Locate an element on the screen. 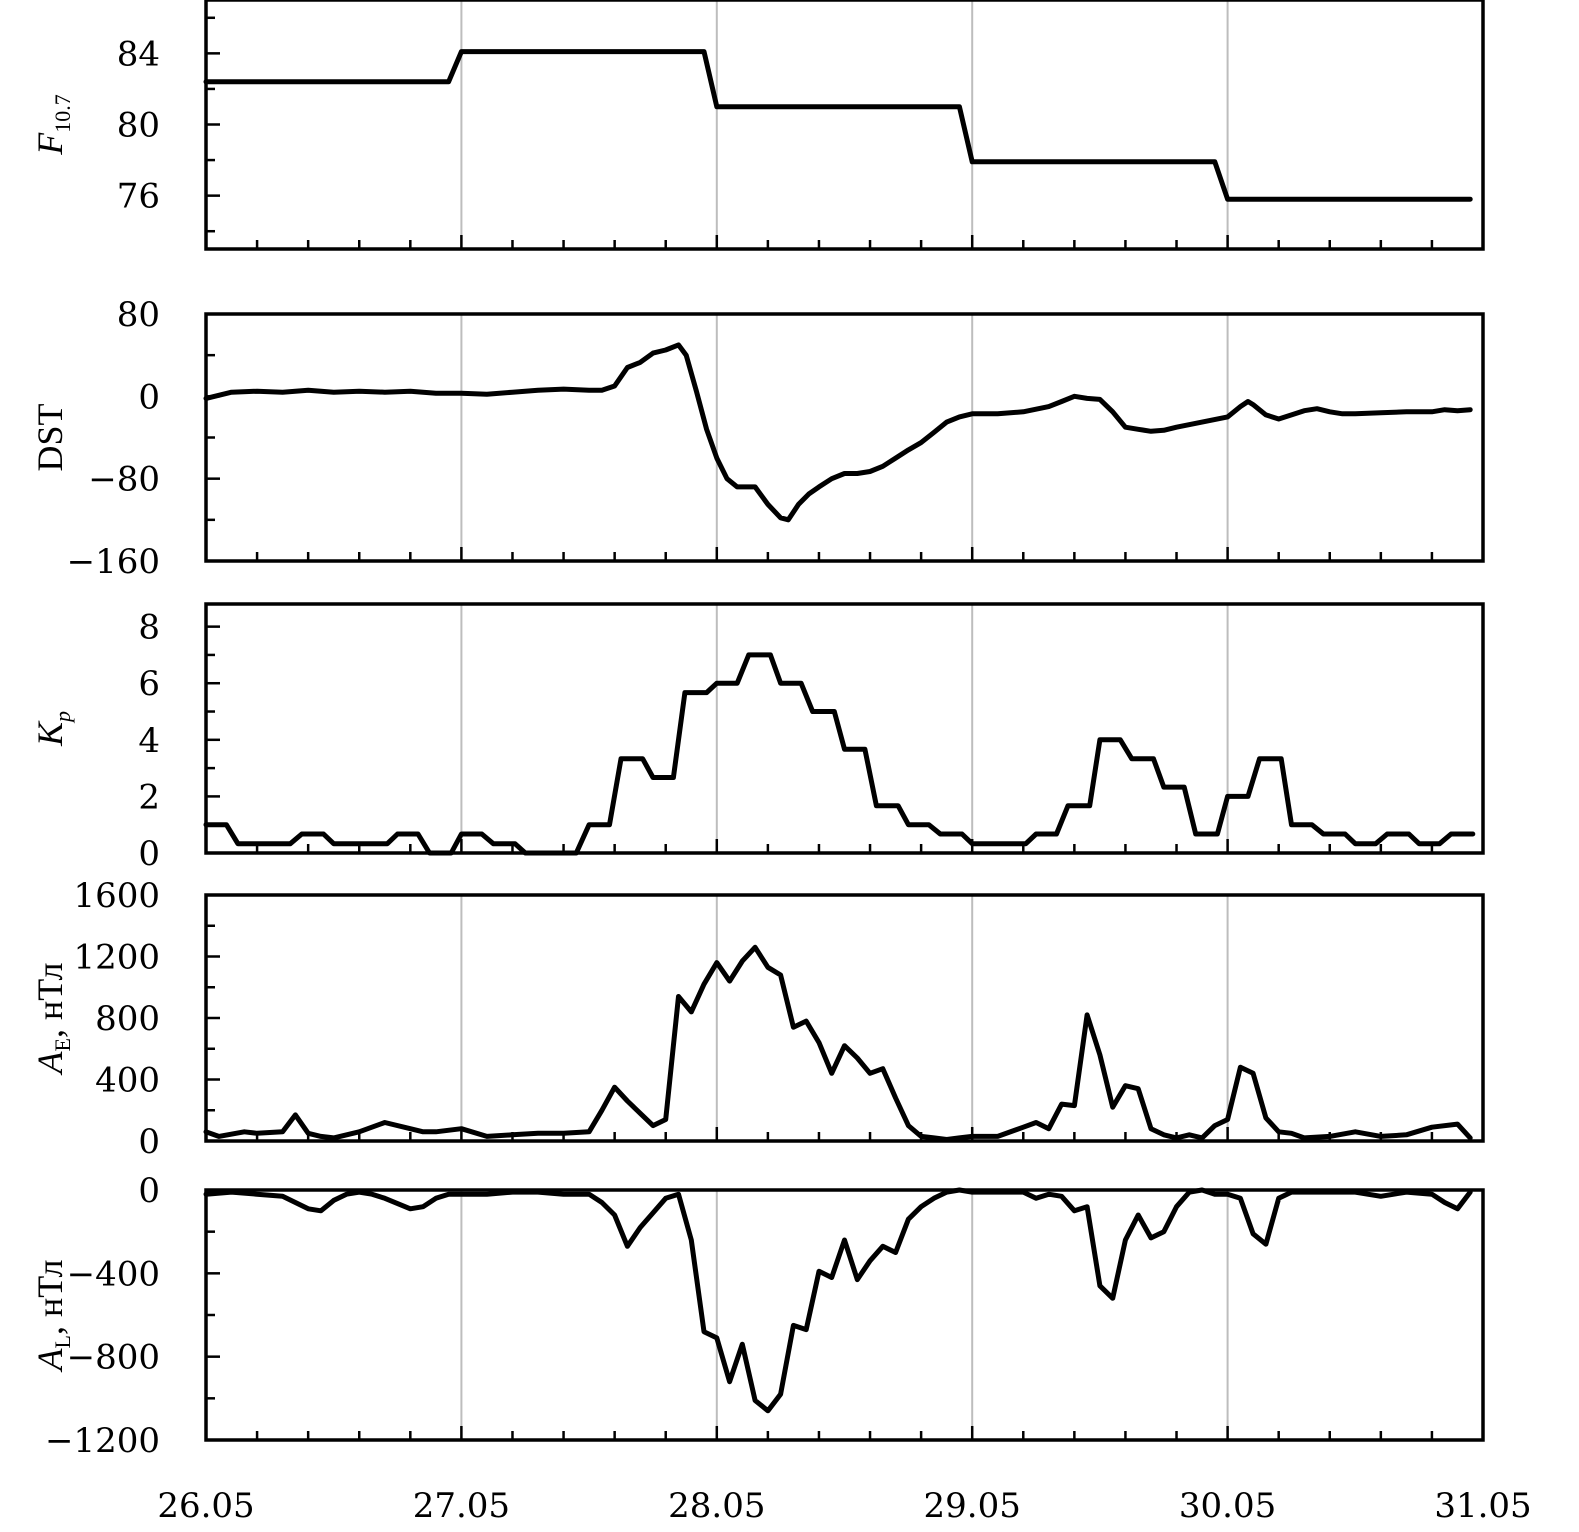 The width and height of the screenshot is (1579, 1532). dst-series-line is located at coordinates (838, 432).